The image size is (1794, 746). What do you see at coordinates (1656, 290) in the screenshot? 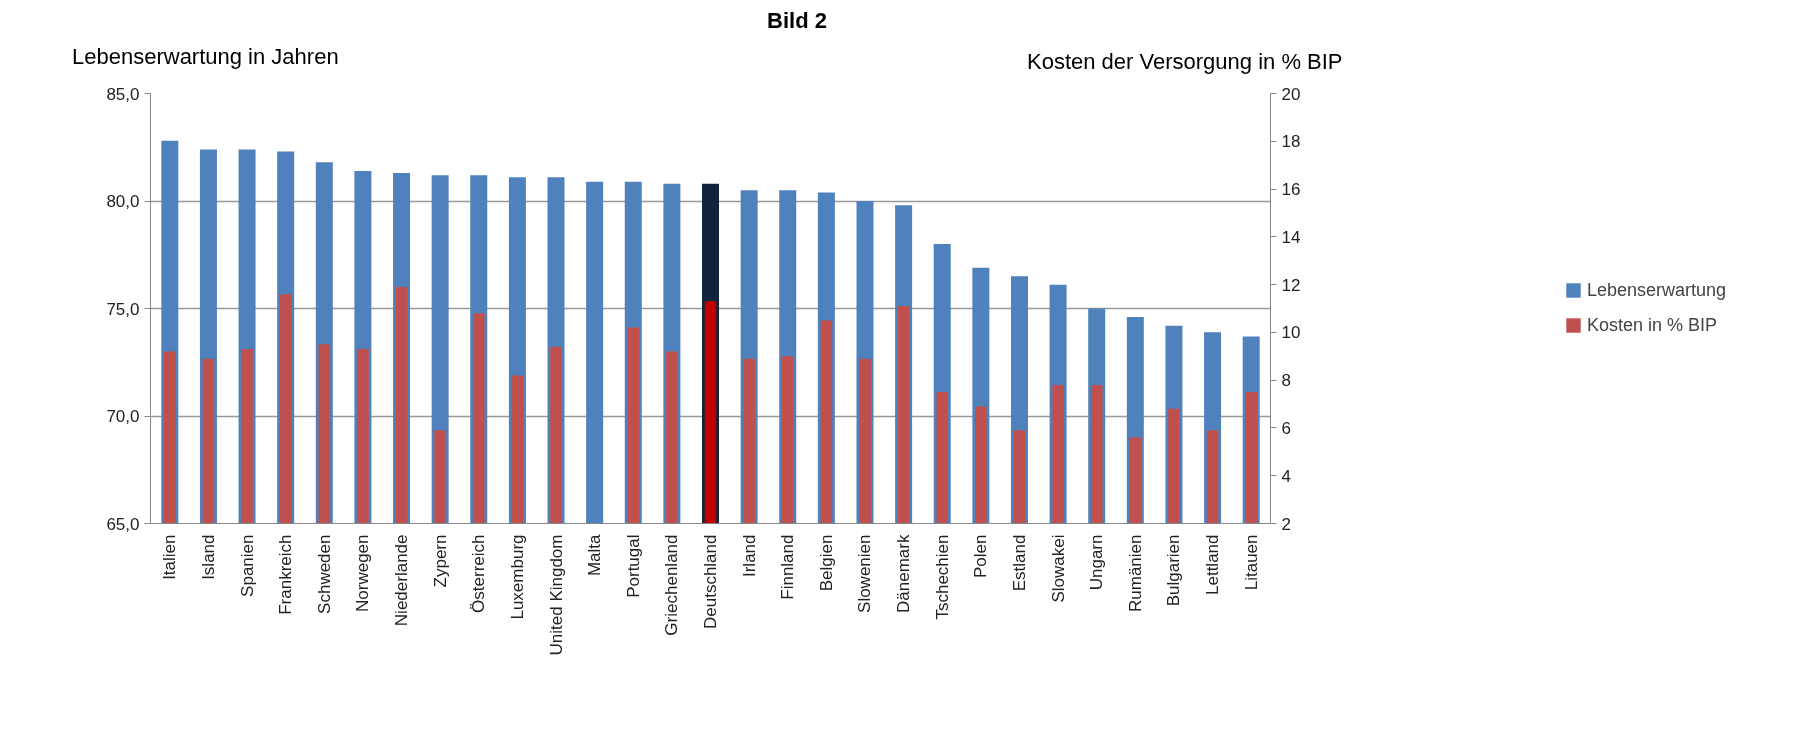
I see `legend-label: Lebenserwartung` at bounding box center [1656, 290].